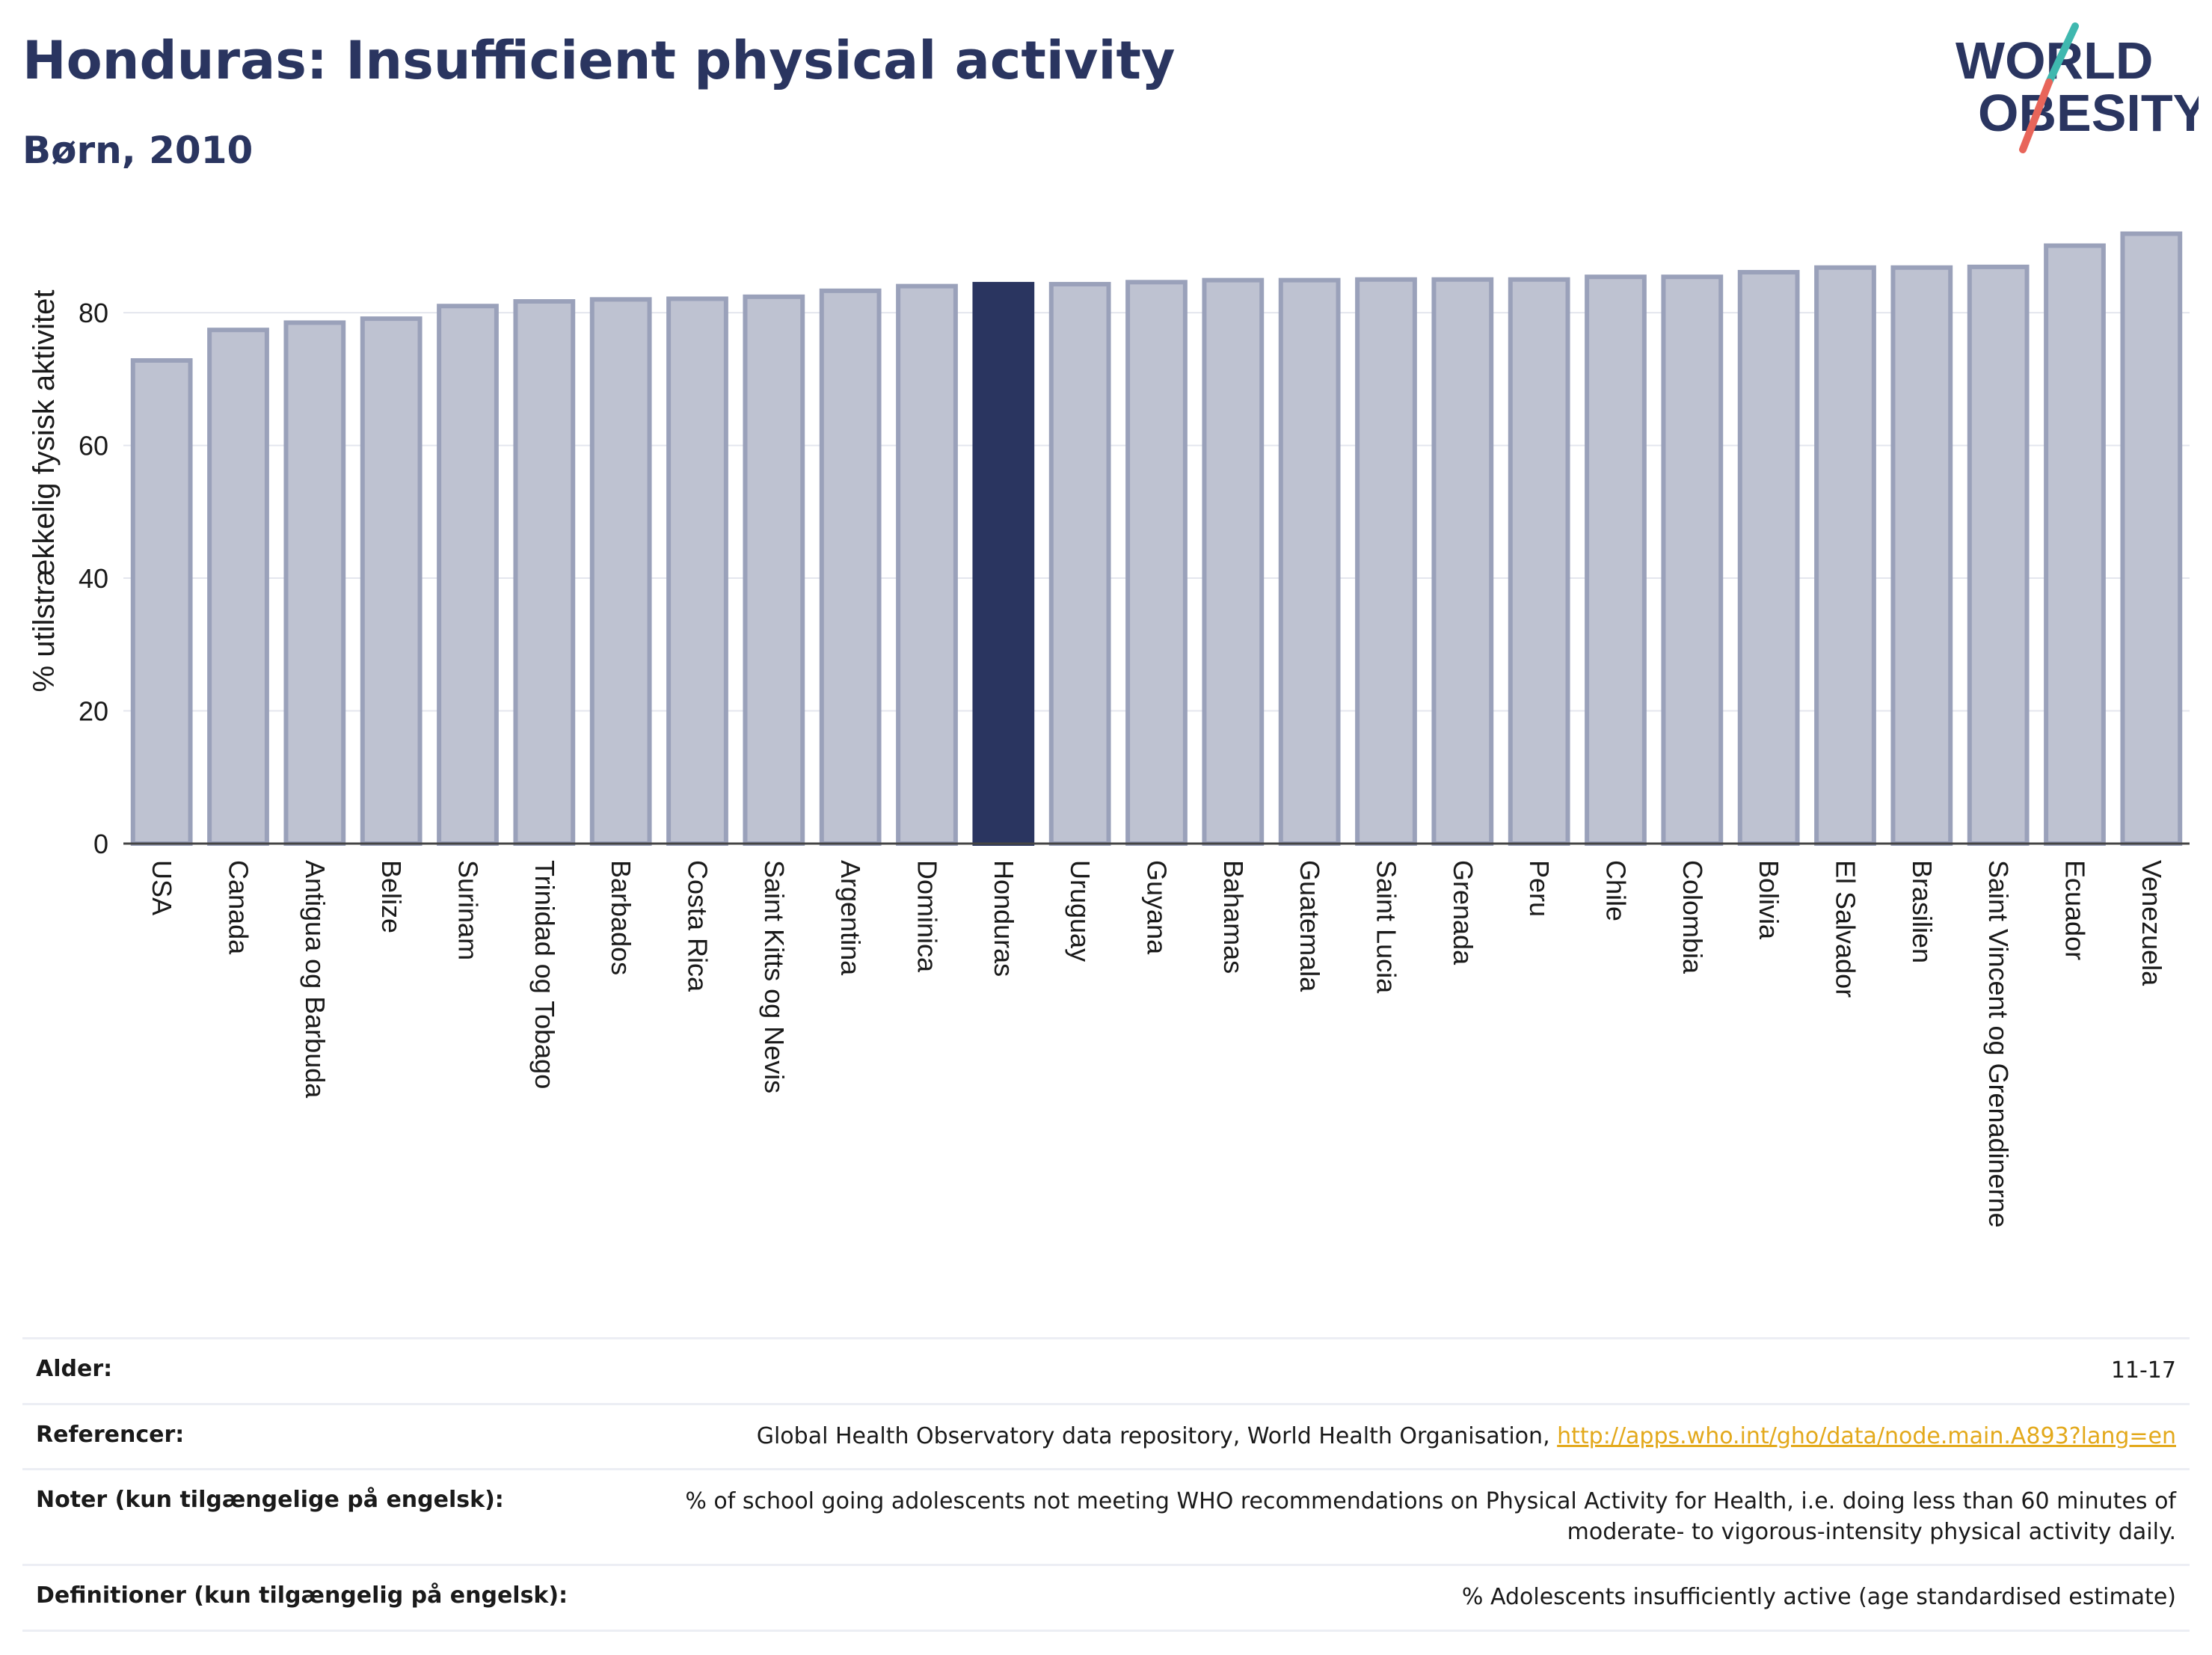 The image size is (2212, 1655). What do you see at coordinates (1309, 926) in the screenshot?
I see `x-tick-label: Guatemala` at bounding box center [1309, 926].